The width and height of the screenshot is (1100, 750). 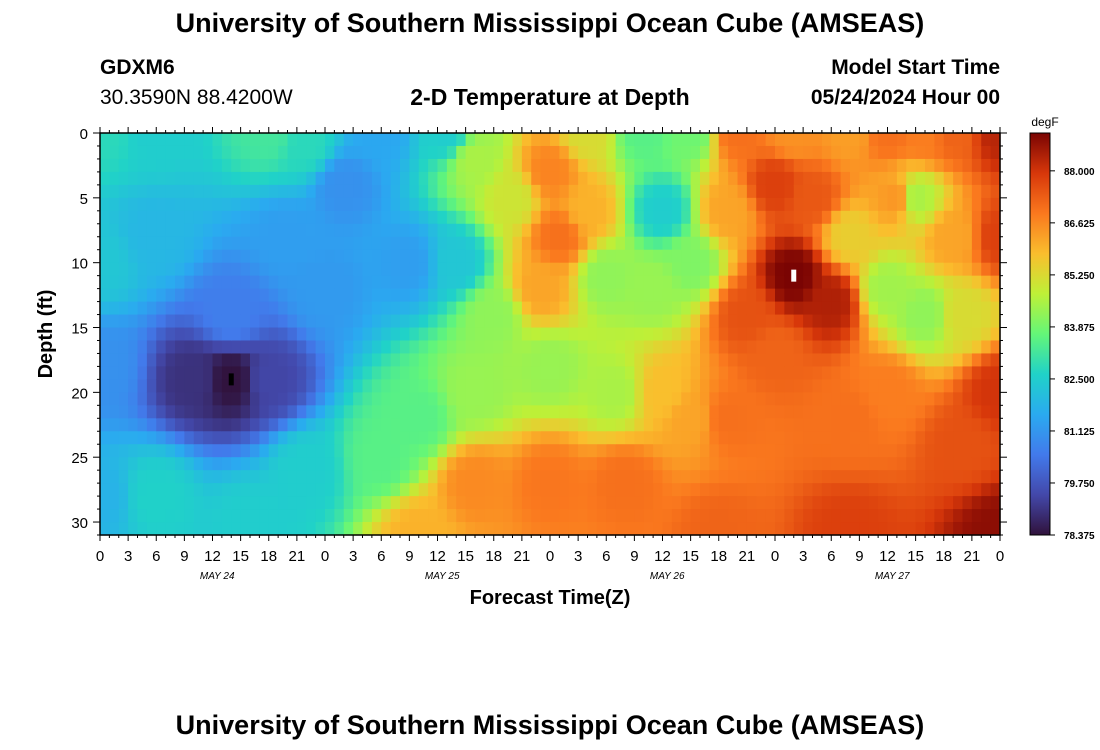 I want to click on x-tick-label: 3, so click(x=578, y=556).